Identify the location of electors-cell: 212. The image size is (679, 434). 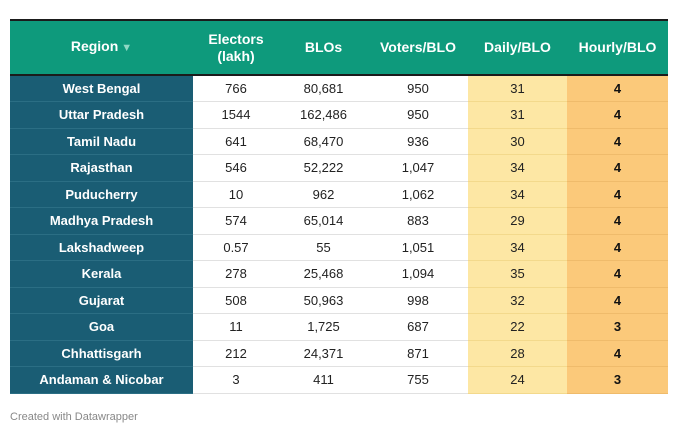
(236, 353).